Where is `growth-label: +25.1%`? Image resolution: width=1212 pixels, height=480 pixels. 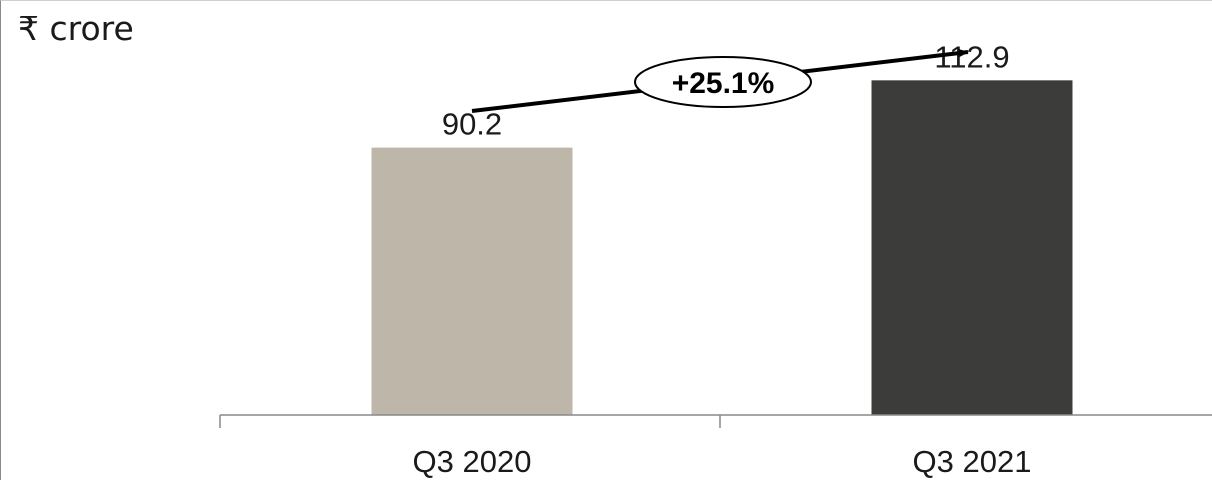
growth-label: +25.1% is located at coordinates (723, 83).